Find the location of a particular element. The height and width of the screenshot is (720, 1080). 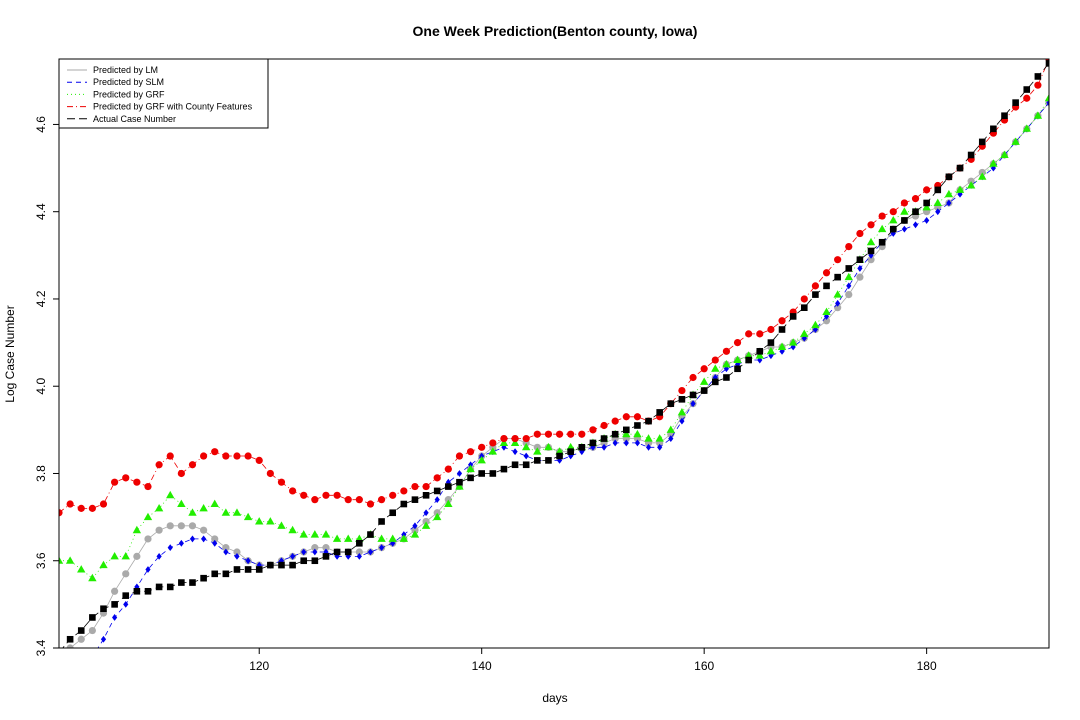

x-tick-label: 140 is located at coordinates (482, 666).